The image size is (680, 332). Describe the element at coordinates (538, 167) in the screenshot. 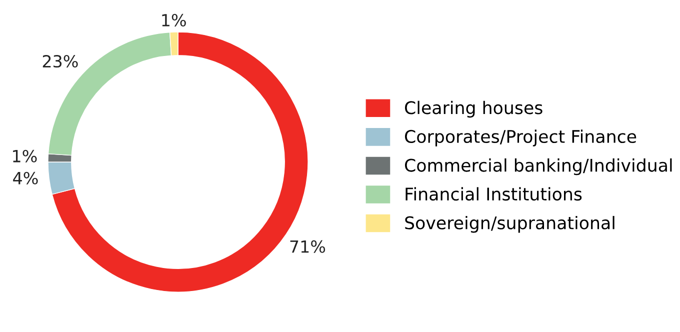

I see `legend-label: Commercial banking/Individual` at that location.